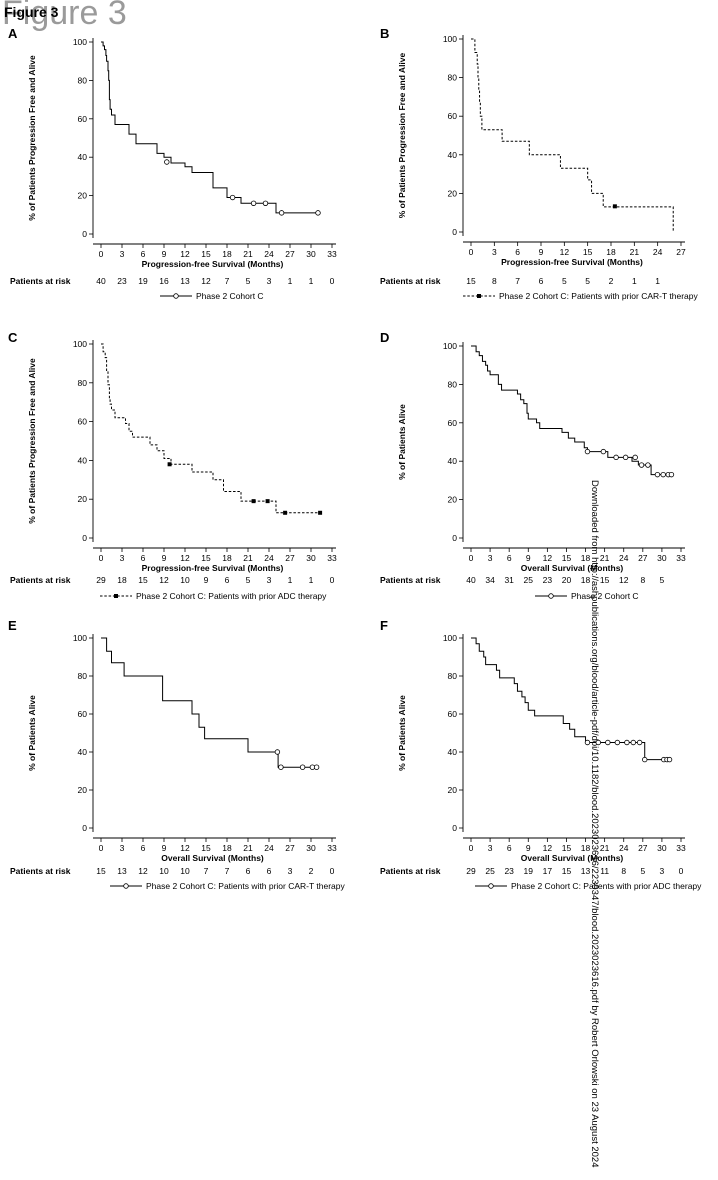 This screenshot has width=718, height=1180. Describe the element at coordinates (13, 33) in the screenshot. I see `panel-letter: A` at that location.